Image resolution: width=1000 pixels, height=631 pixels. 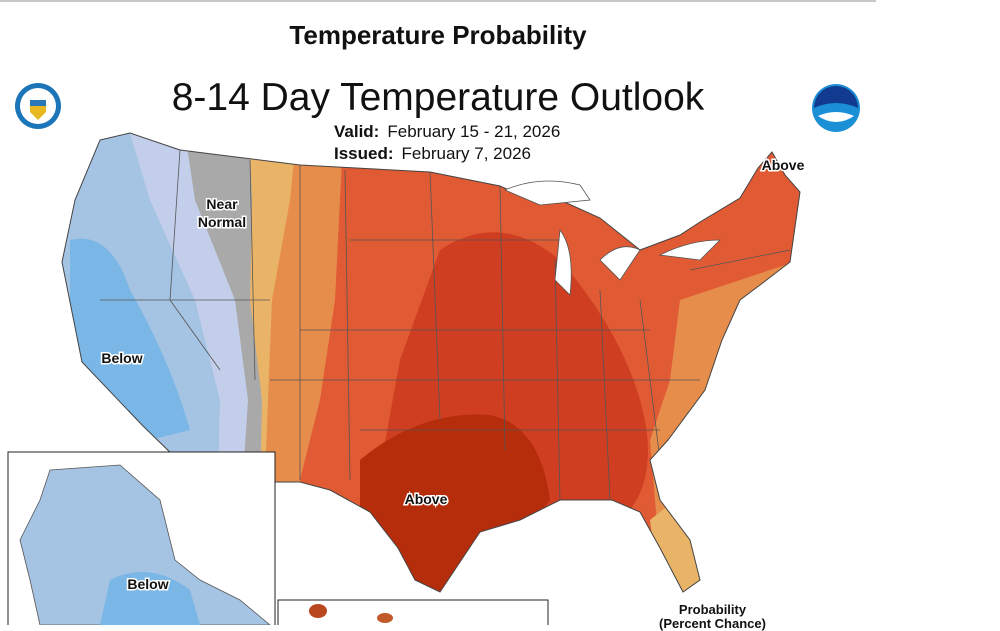 I want to click on noaa-logo, so click(x=836, y=108).